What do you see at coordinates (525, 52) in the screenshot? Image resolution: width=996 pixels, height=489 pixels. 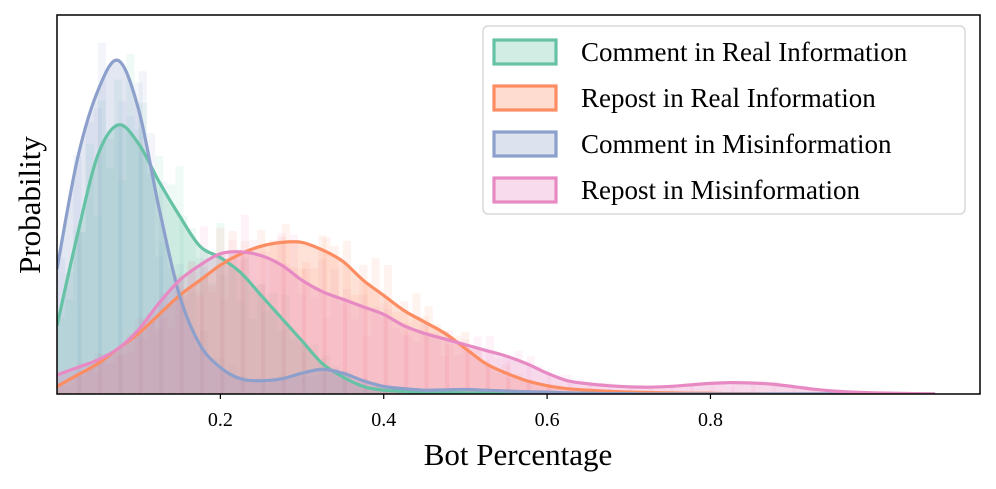 I see `legend-swatch-comment-in-real-information` at bounding box center [525, 52].